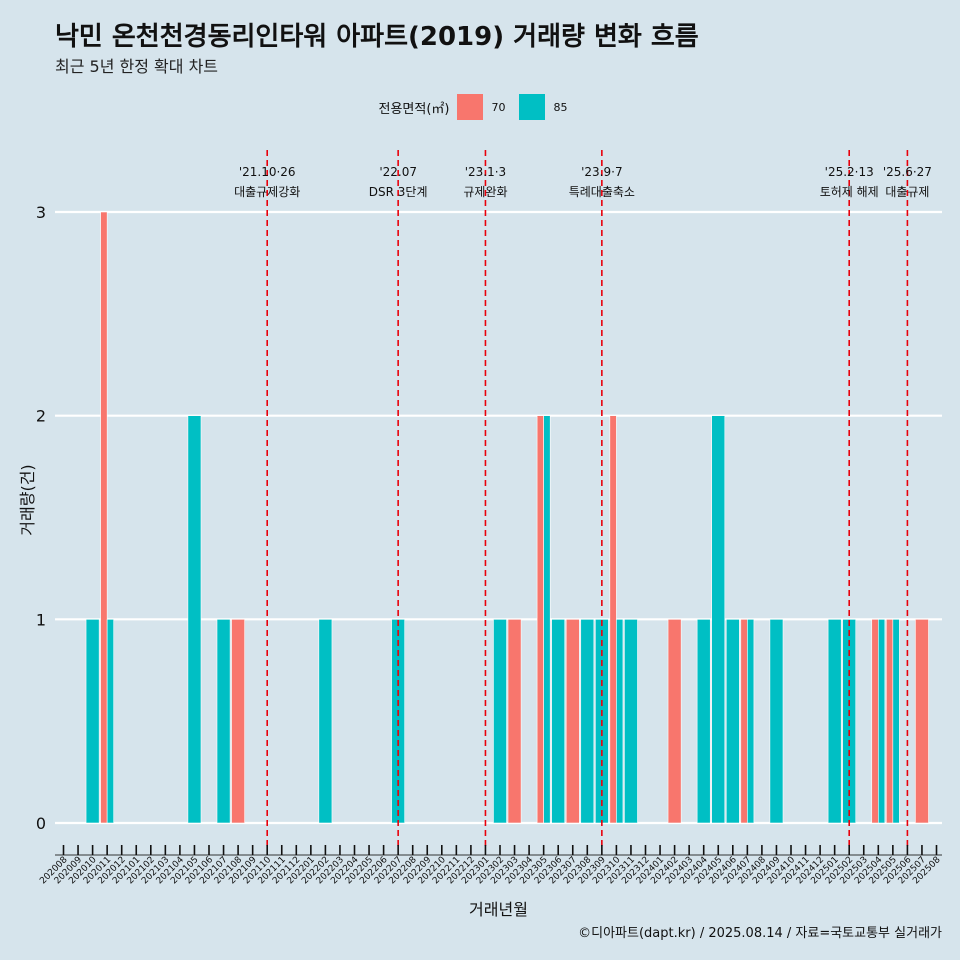 The width and height of the screenshot is (960, 960). Describe the element at coordinates (849, 172) in the screenshot. I see `event-date-label: '25.2·13` at that location.